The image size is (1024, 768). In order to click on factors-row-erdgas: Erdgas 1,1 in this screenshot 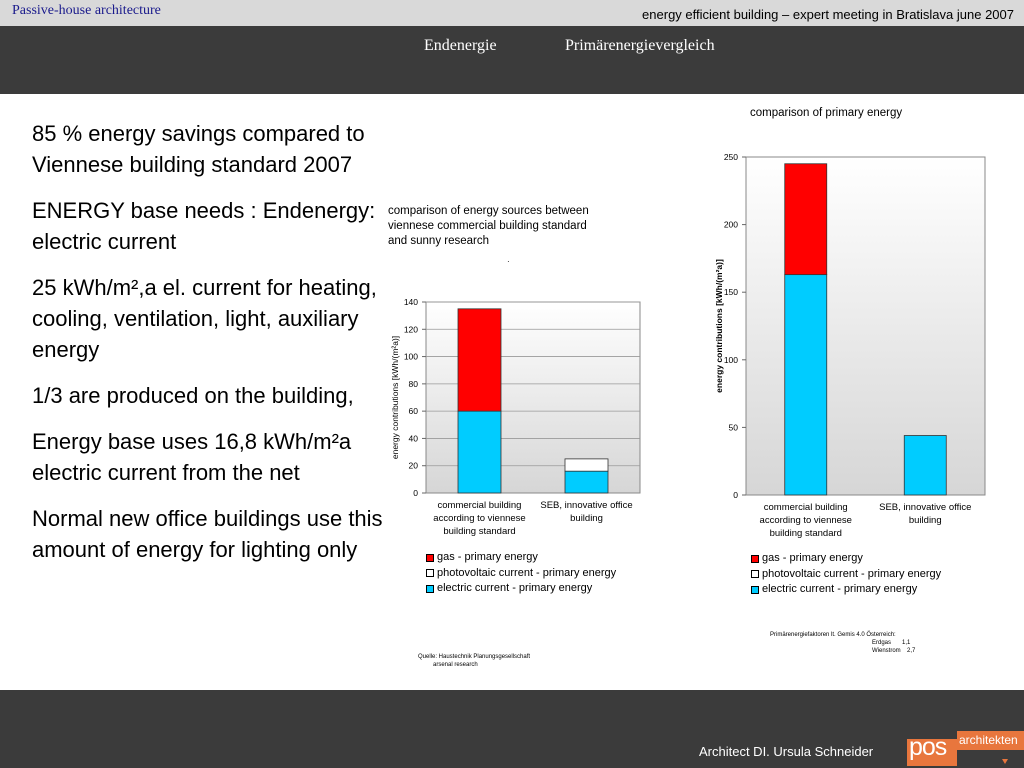, I will do `click(842, 643)`.